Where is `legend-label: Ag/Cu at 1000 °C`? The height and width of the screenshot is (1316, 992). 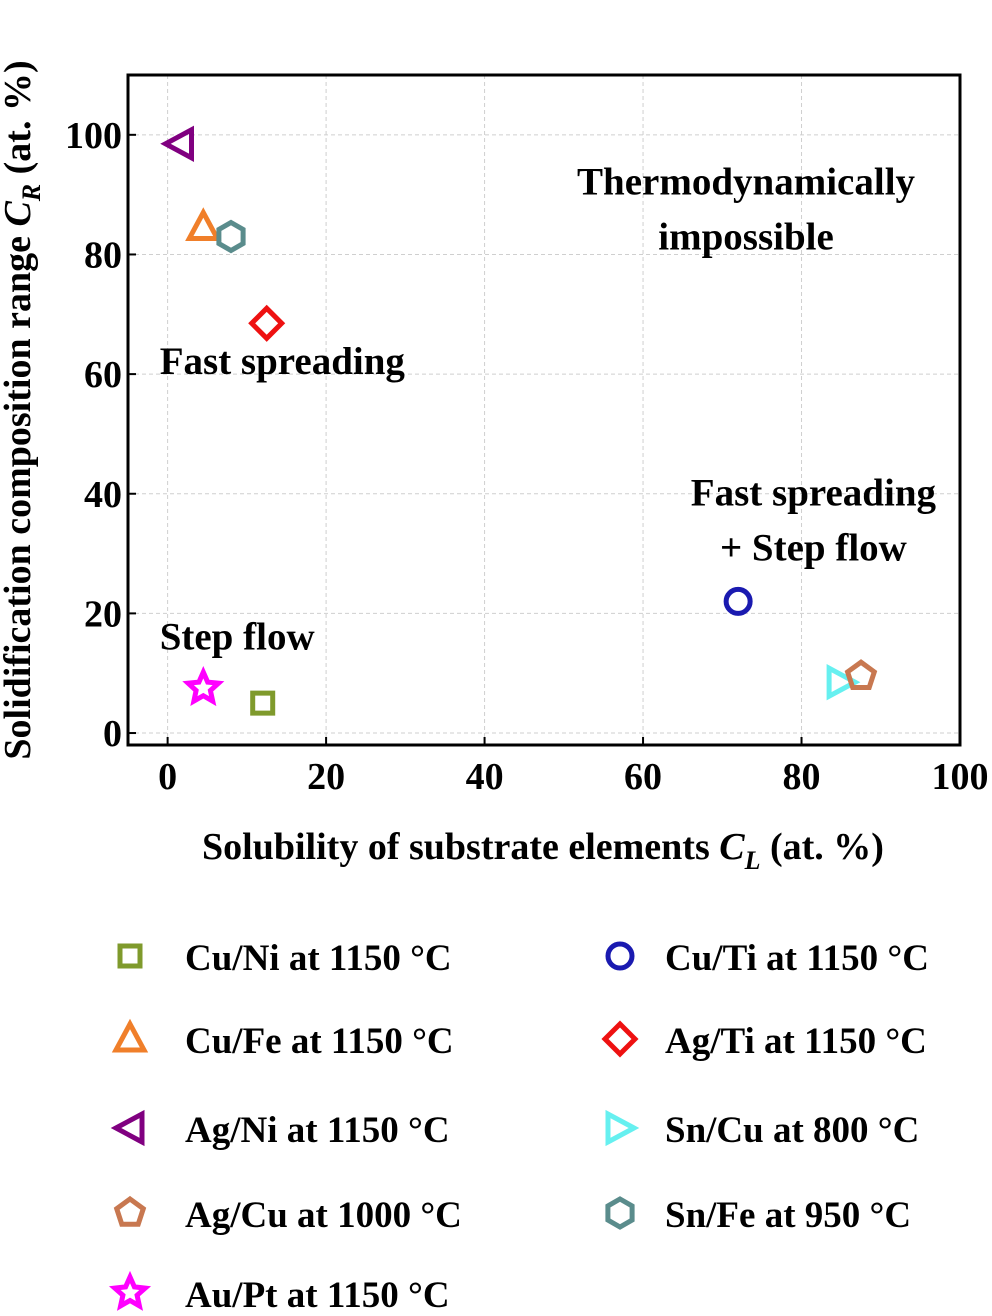 legend-label: Ag/Cu at 1000 °C is located at coordinates (323, 1215).